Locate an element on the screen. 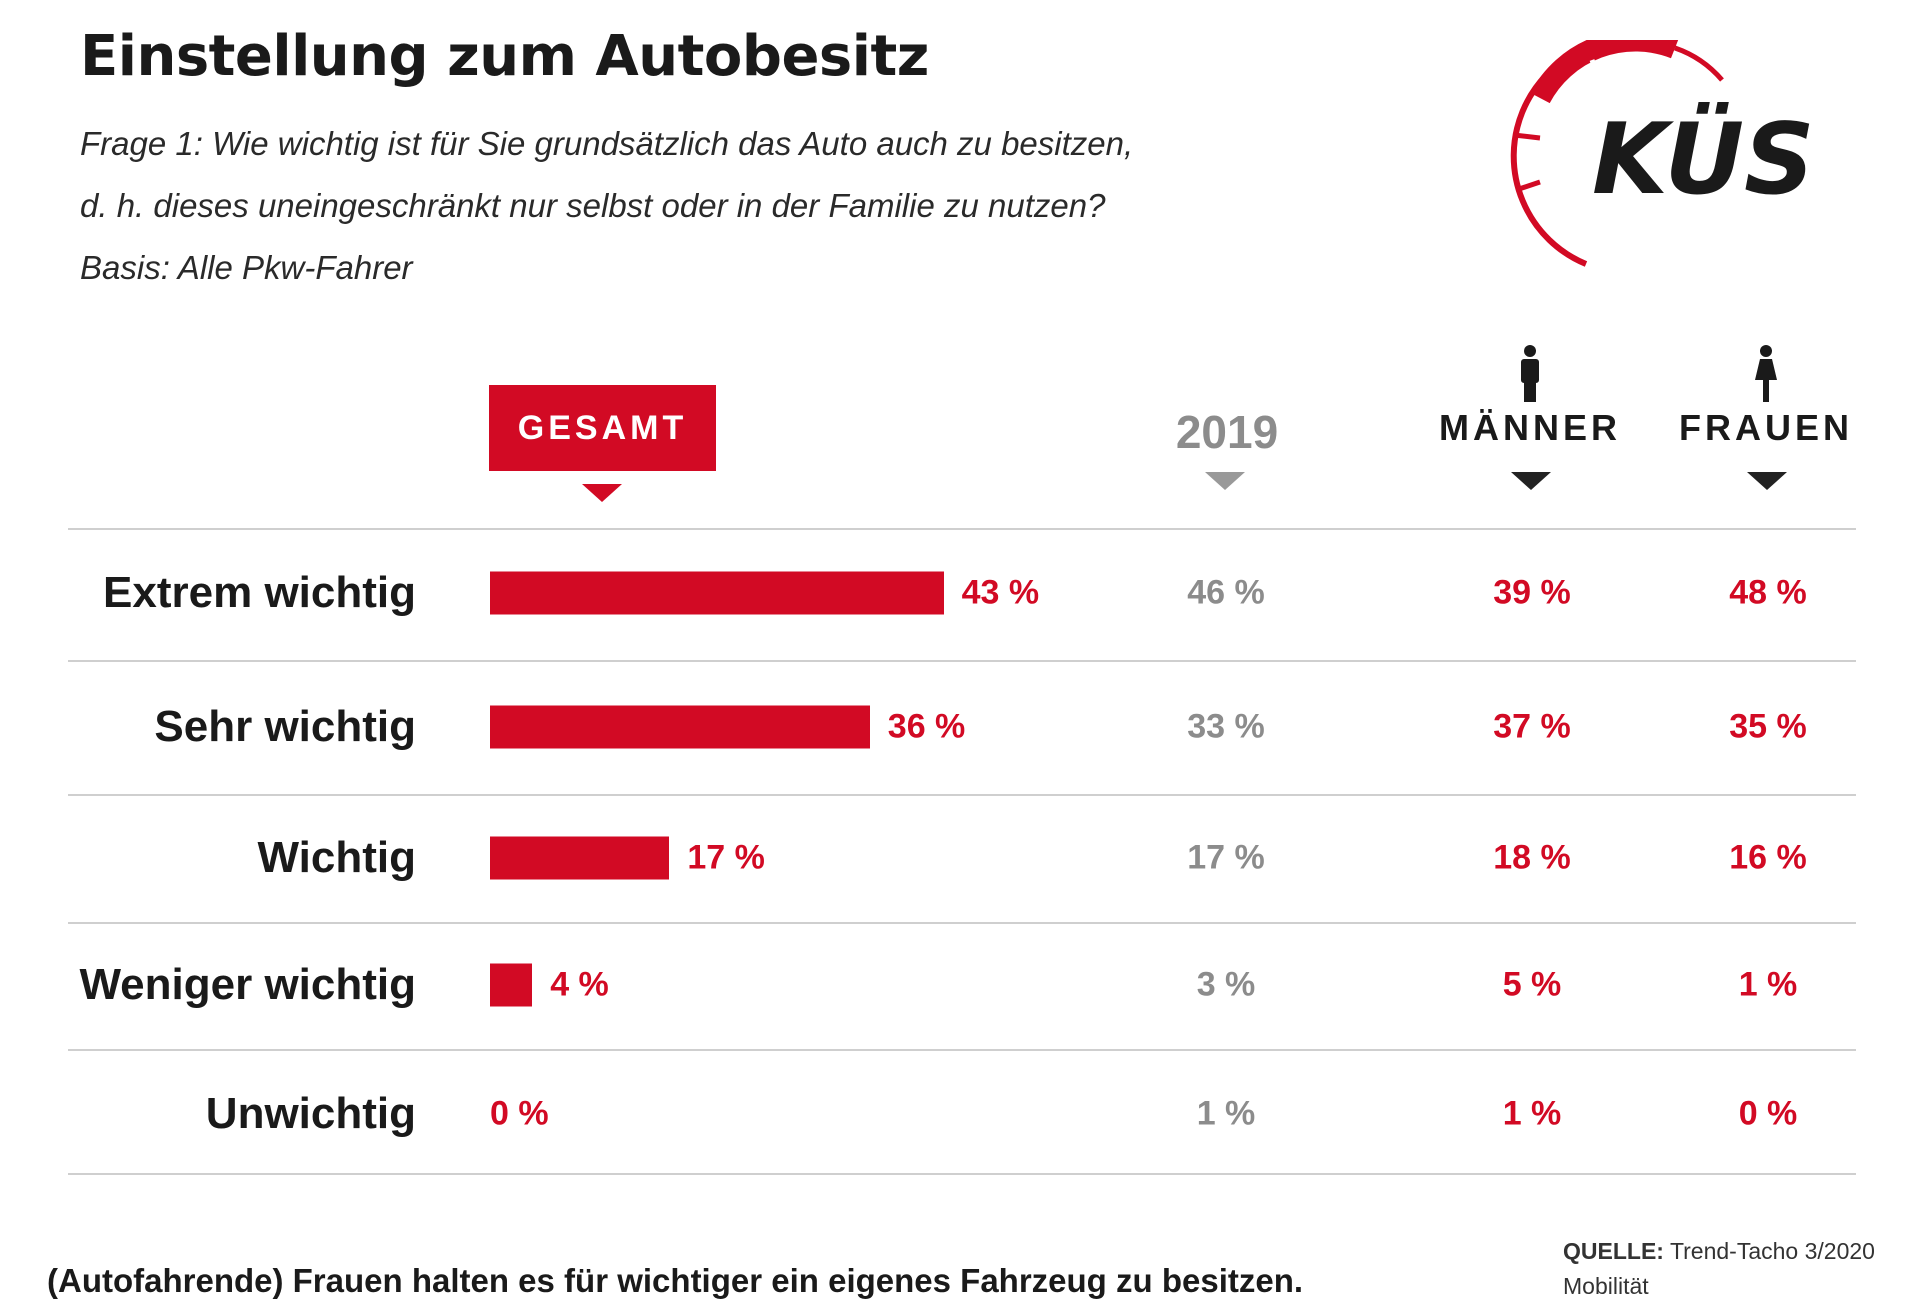 This screenshot has width=1920, height=1305. data-label-maenner: 5 % is located at coordinates (1532, 984).